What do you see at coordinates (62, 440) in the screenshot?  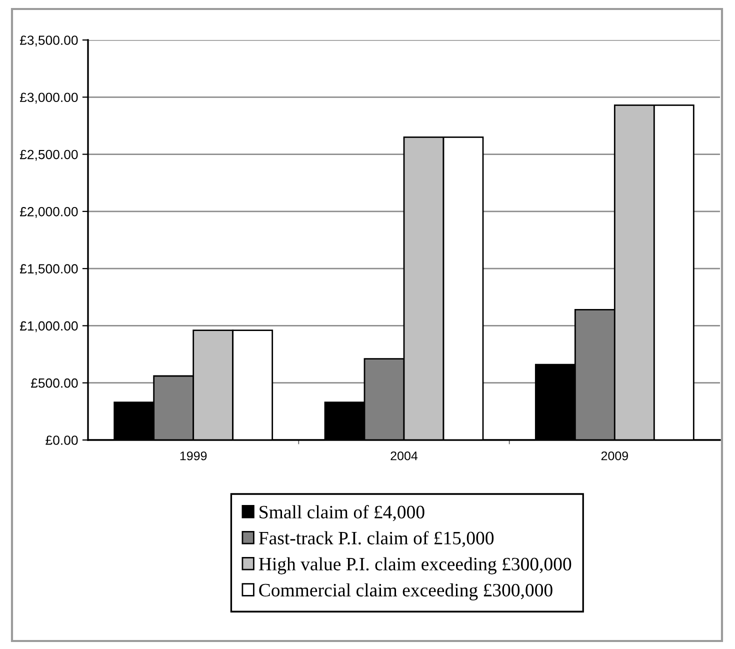 I see `y-tick-label: £0.00` at bounding box center [62, 440].